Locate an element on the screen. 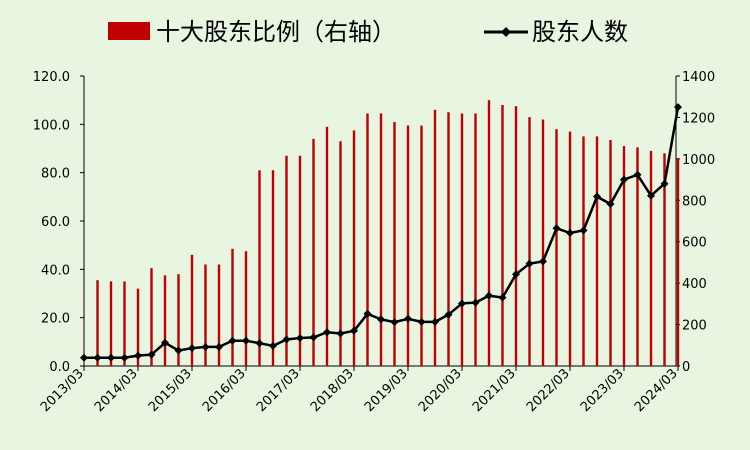 The image size is (750, 450). left-tick-label: 60.0 is located at coordinates (55, 222).